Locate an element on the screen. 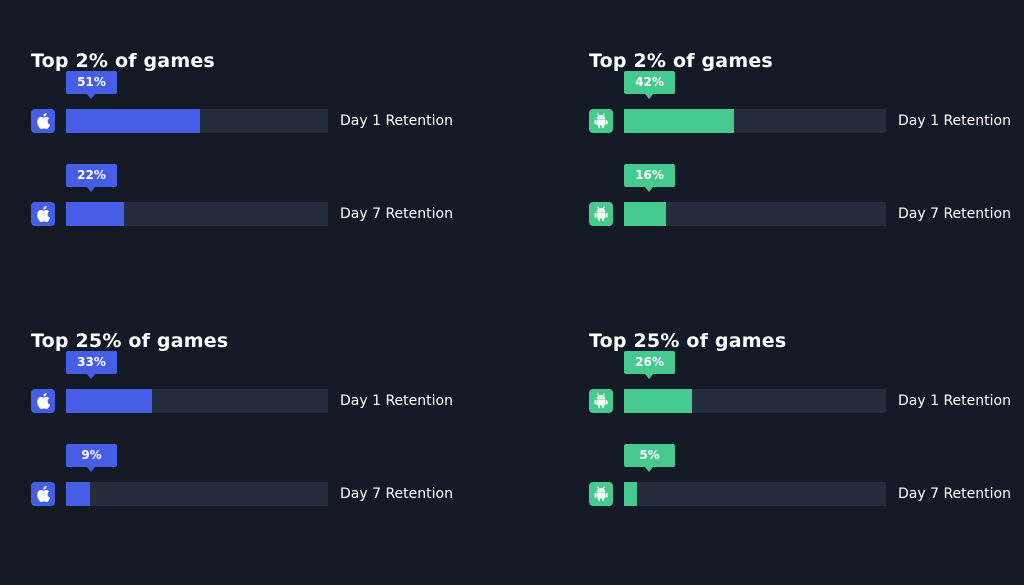 The image size is (1024, 585). data-label: 9% is located at coordinates (91, 458).